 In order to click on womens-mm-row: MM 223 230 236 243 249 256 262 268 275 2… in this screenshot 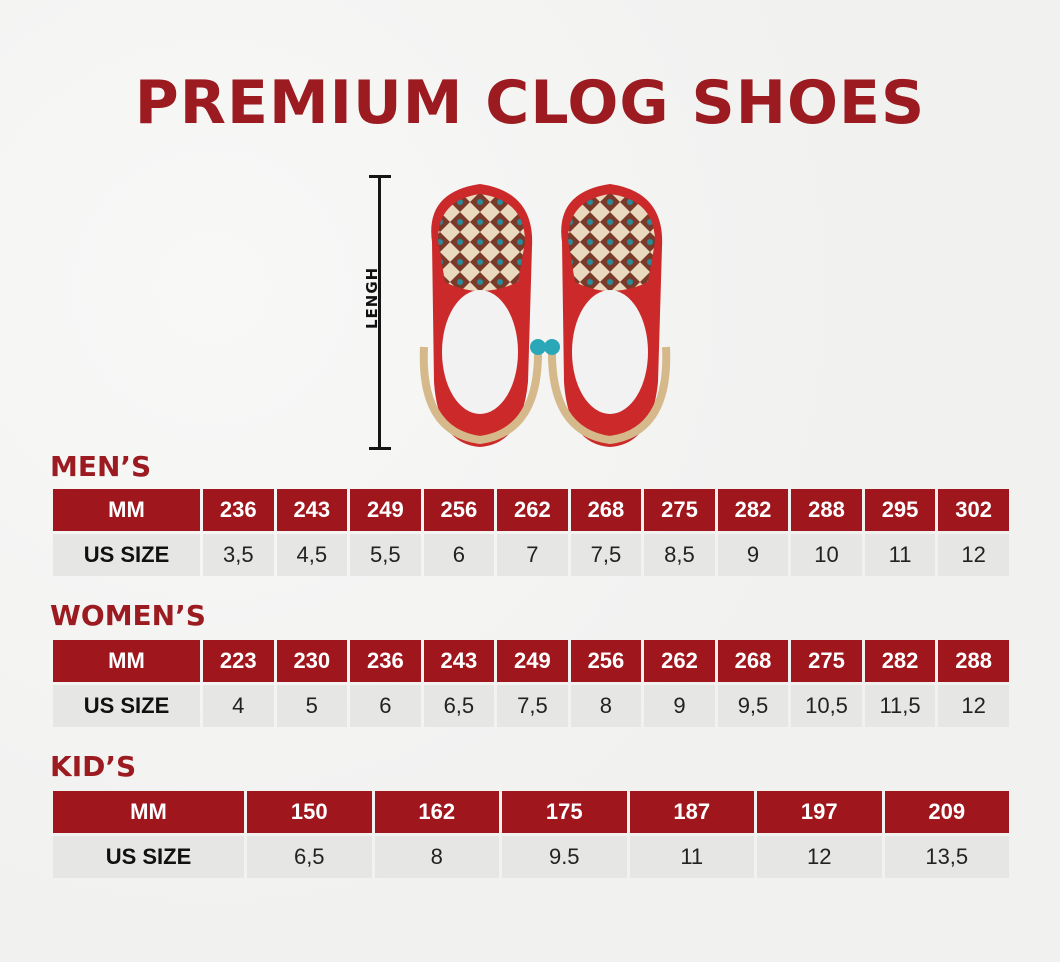, I will do `click(531, 661)`.